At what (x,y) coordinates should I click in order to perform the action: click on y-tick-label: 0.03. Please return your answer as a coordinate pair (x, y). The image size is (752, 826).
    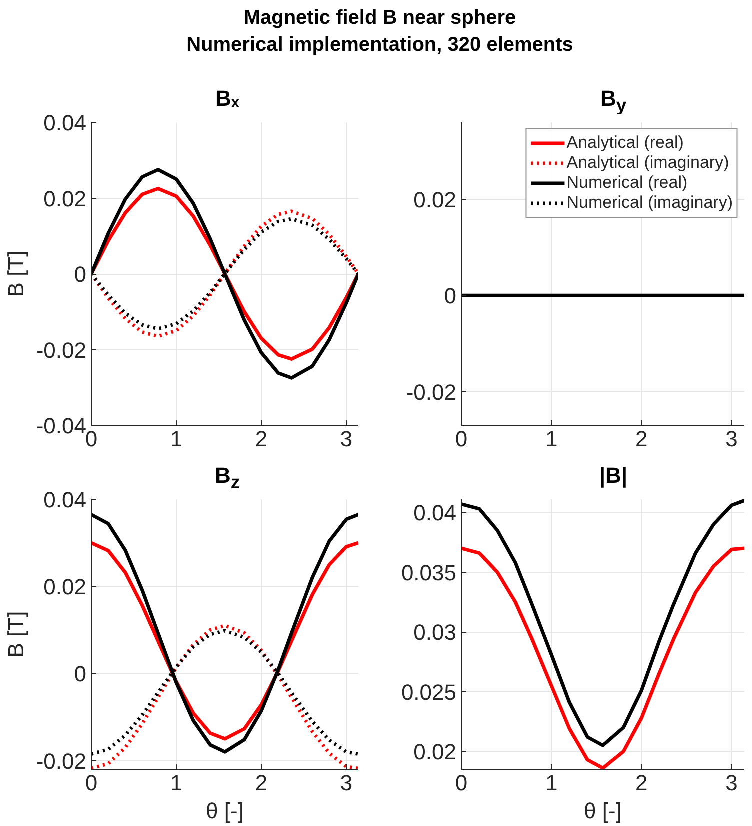
    Looking at the image, I should click on (435, 633).